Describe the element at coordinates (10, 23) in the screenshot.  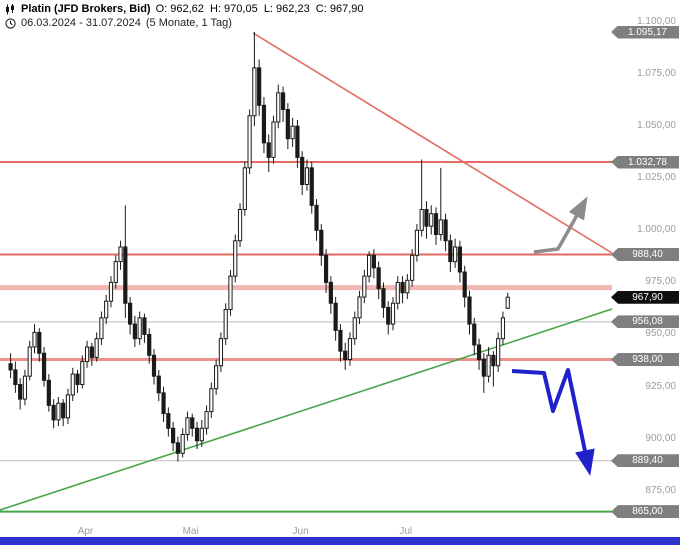
I see `clock-icon` at that location.